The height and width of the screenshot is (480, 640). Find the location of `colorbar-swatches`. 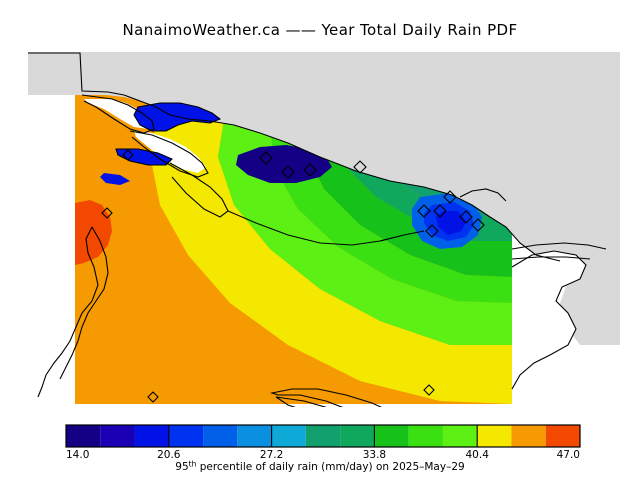

colorbar-swatches is located at coordinates (323, 436).